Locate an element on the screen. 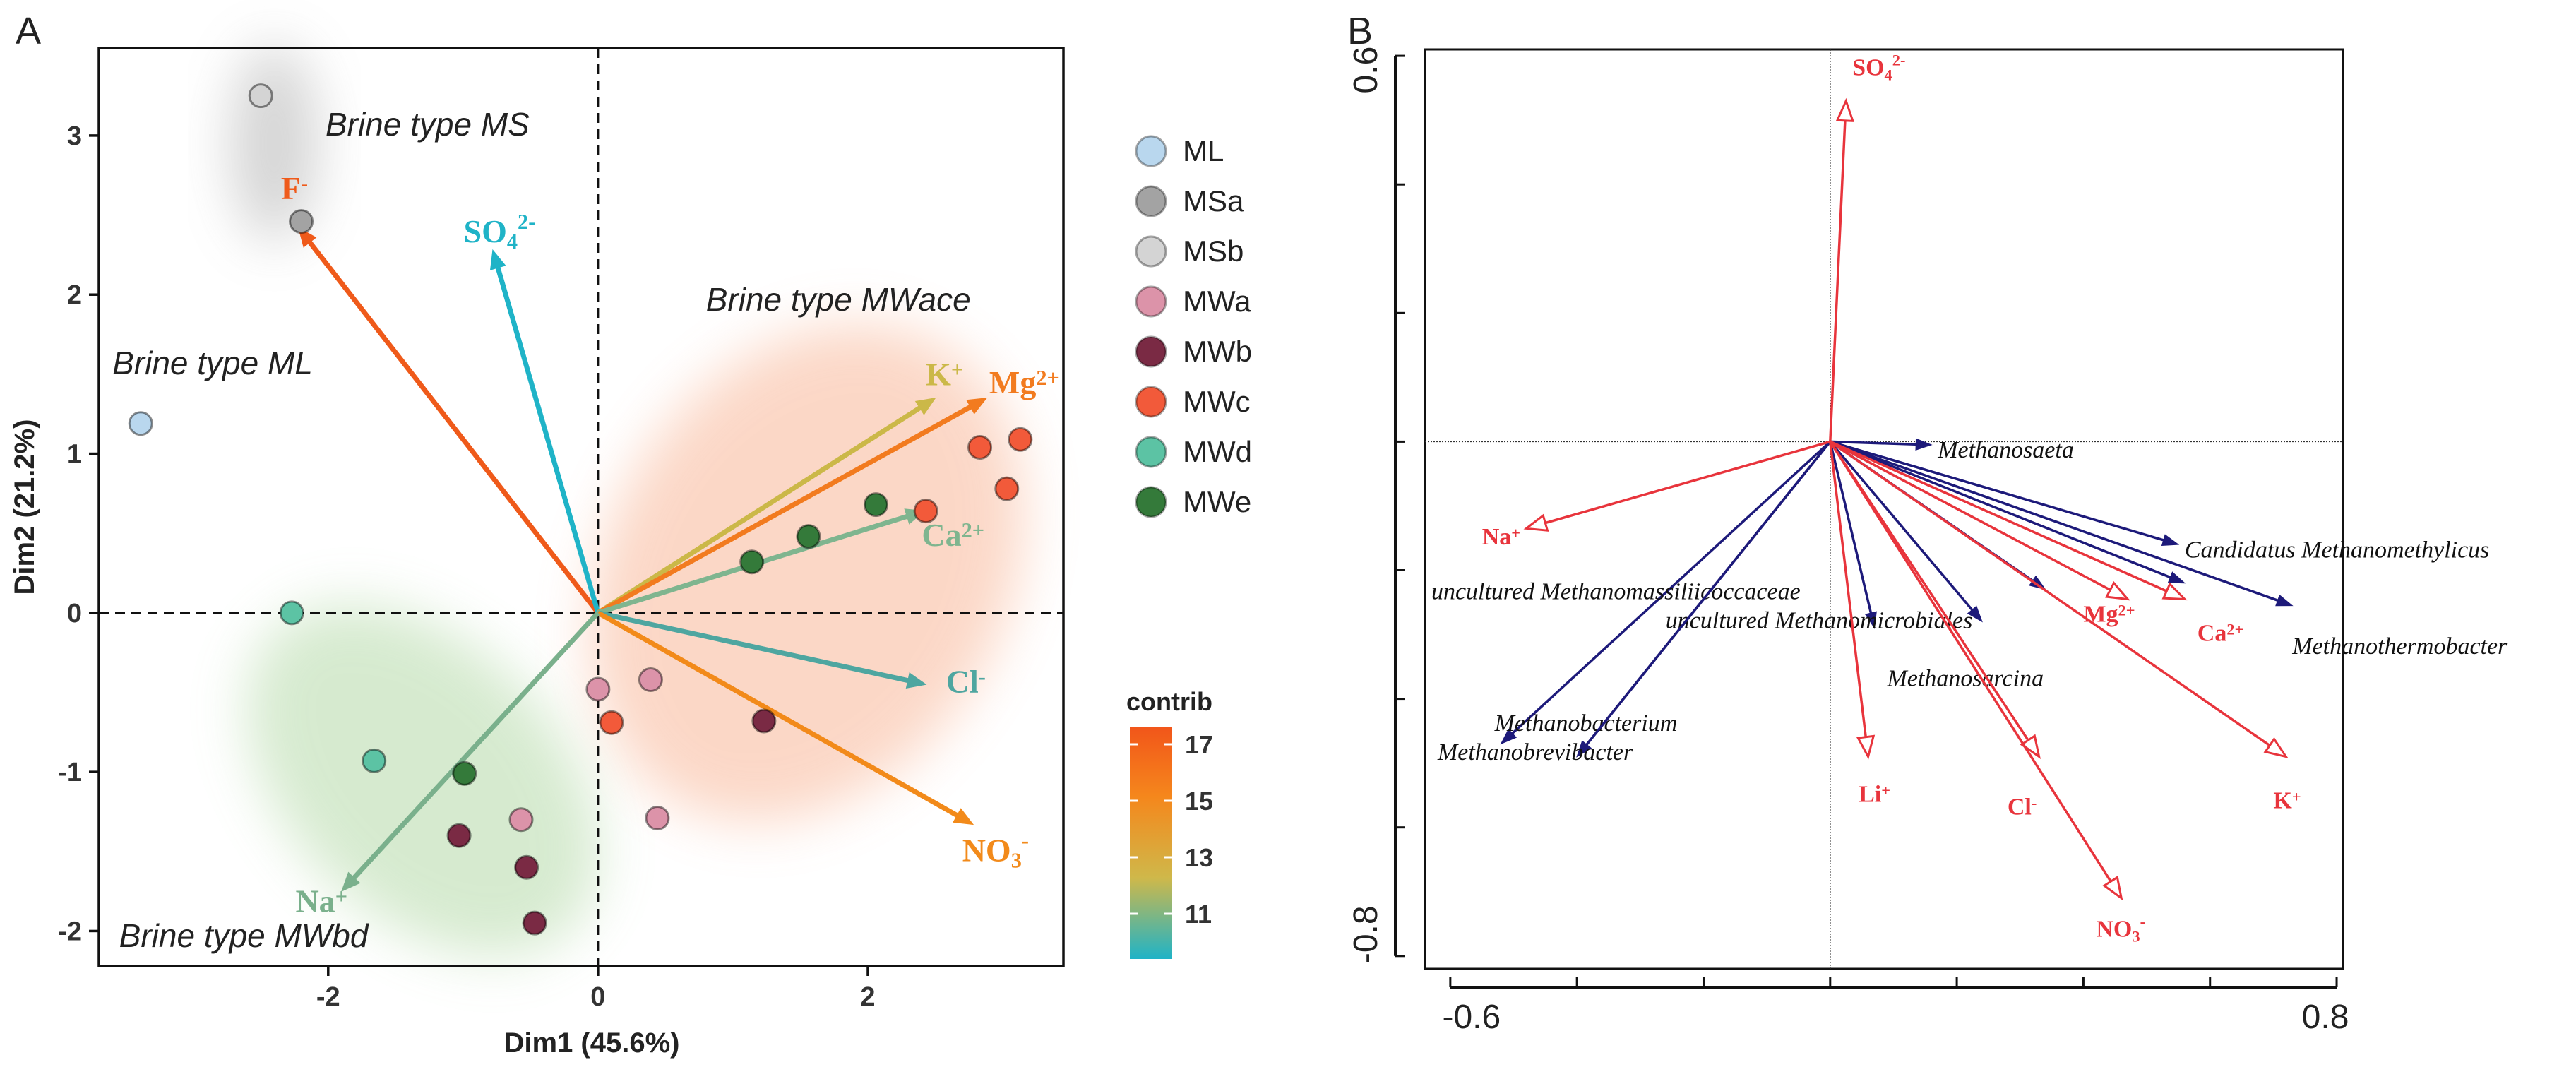  legend-label-ml: ML is located at coordinates (1203, 151).